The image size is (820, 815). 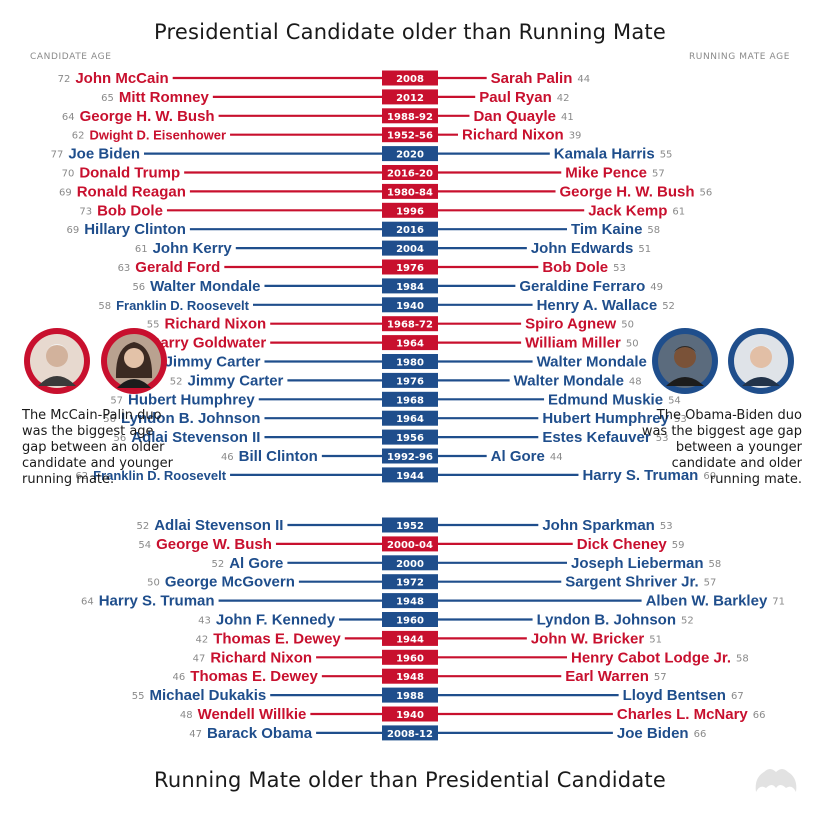 What do you see at coordinates (193, 248) in the screenshot?
I see `candidate-name: John Kerry` at bounding box center [193, 248].